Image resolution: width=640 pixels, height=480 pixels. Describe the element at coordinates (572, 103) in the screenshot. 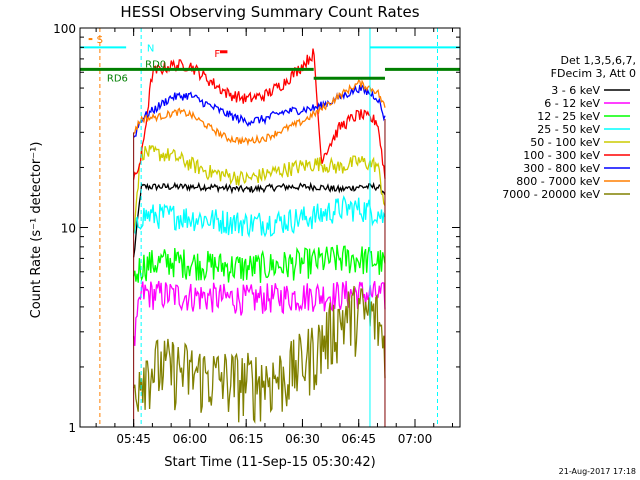

I see `legend-item-label: 6 - 12 keV` at that location.